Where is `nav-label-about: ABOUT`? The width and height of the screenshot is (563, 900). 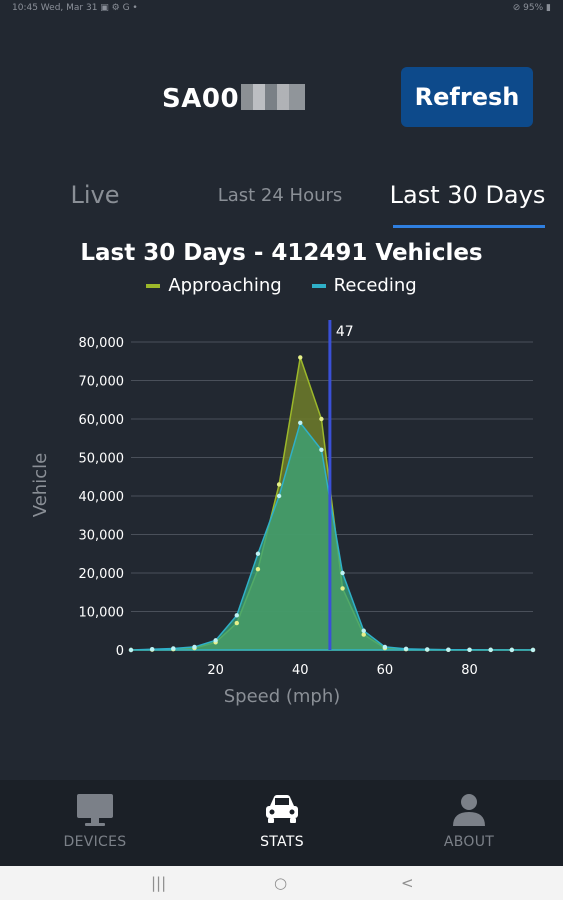
nav-label-about: ABOUT is located at coordinates (469, 842).